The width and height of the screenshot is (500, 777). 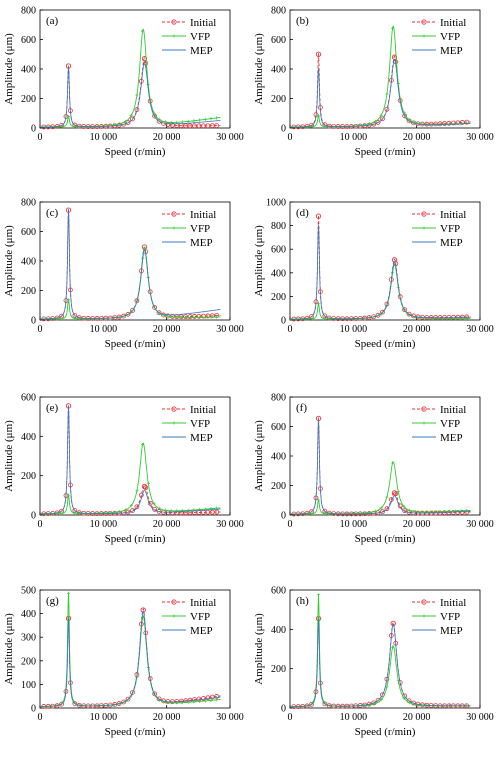 I want to click on y-tick-label: 300, so click(x=28, y=638).